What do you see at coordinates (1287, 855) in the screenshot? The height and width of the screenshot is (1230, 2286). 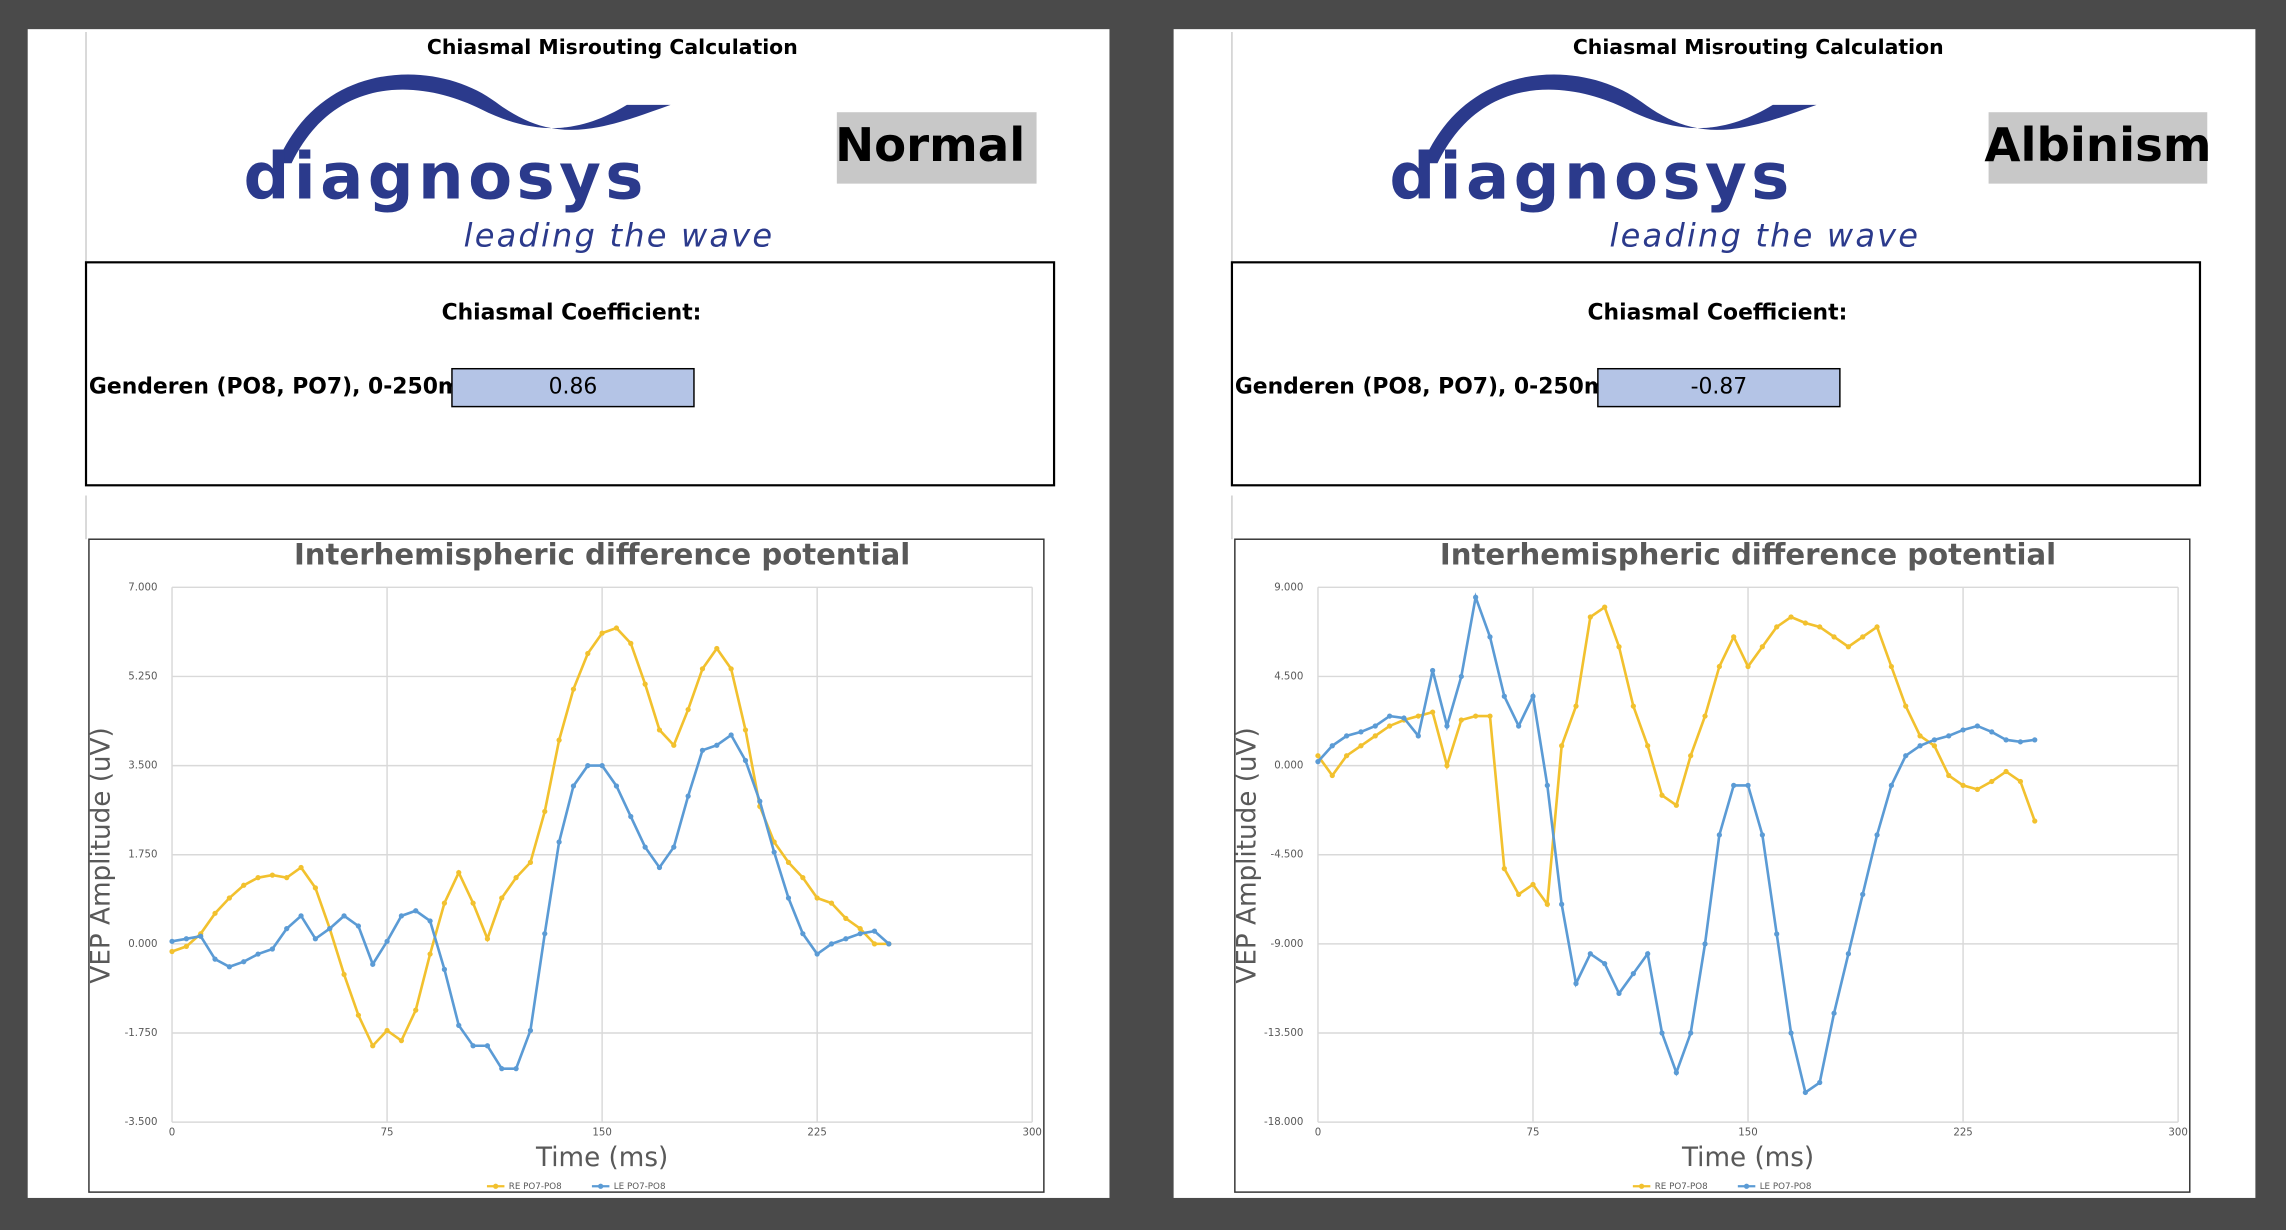 I see `y-tick-label: -4.500` at bounding box center [1287, 855].